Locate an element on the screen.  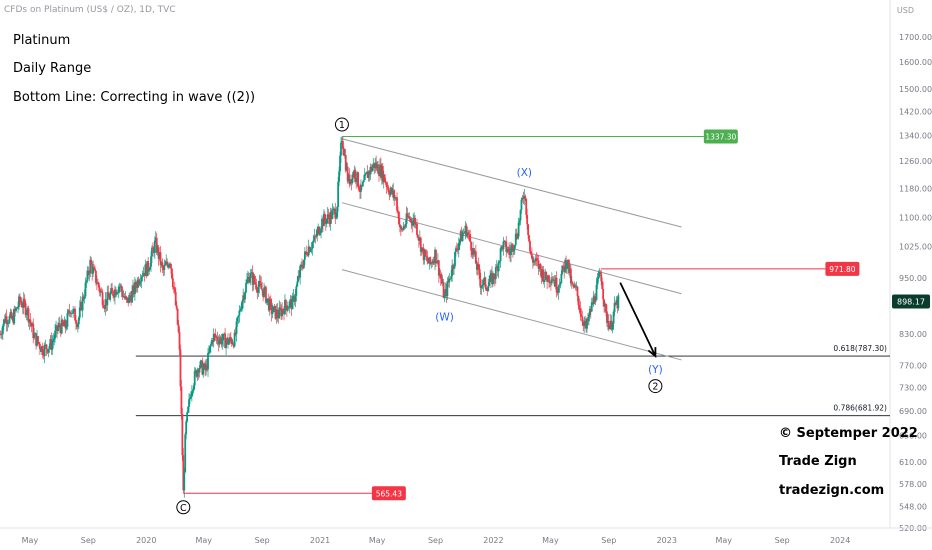
currency-label: USD is located at coordinates (905, 10).